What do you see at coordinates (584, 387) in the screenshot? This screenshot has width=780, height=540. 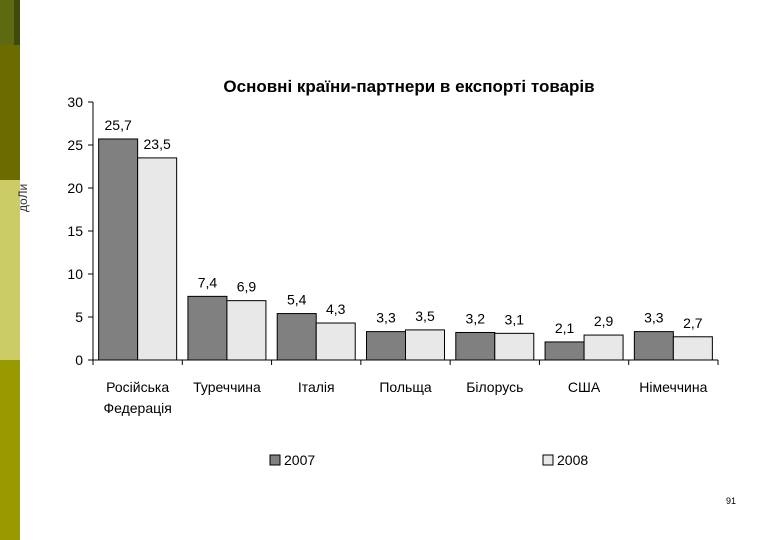 I see `category-label: США` at bounding box center [584, 387].